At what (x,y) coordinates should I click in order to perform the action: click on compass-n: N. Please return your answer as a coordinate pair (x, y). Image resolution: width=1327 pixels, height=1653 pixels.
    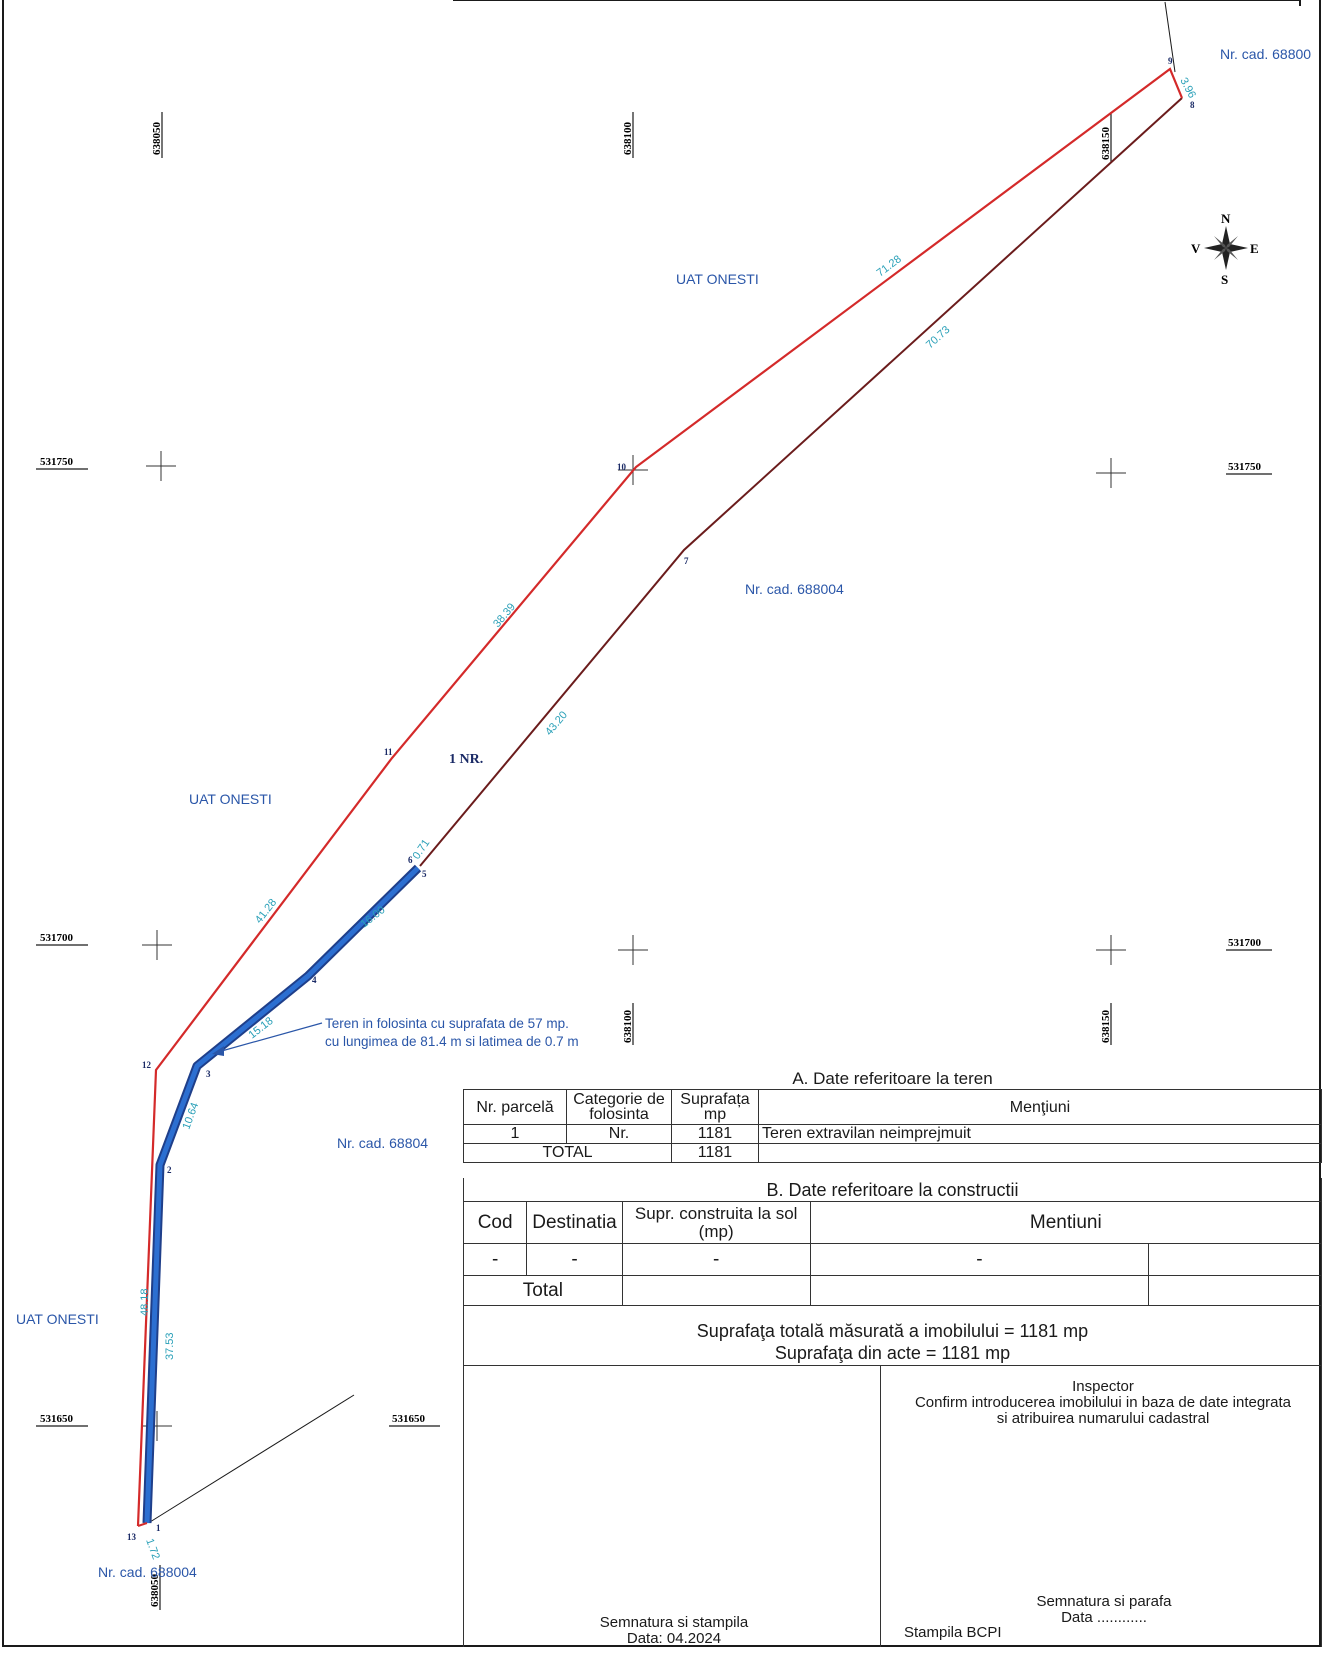
    Looking at the image, I should click on (1226, 218).